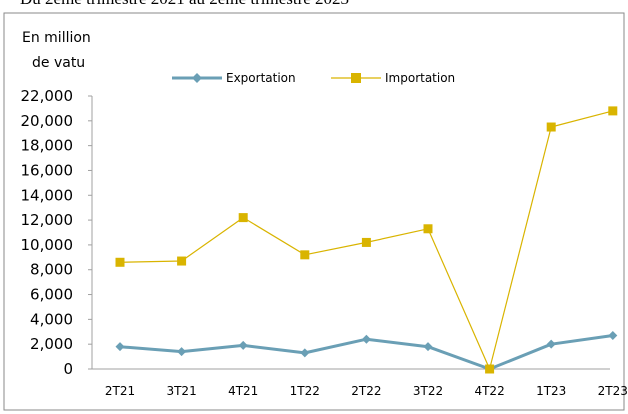 The image size is (628, 414). Describe the element at coordinates (51, 295) in the screenshot. I see `y-tick-label: 6,000` at that location.